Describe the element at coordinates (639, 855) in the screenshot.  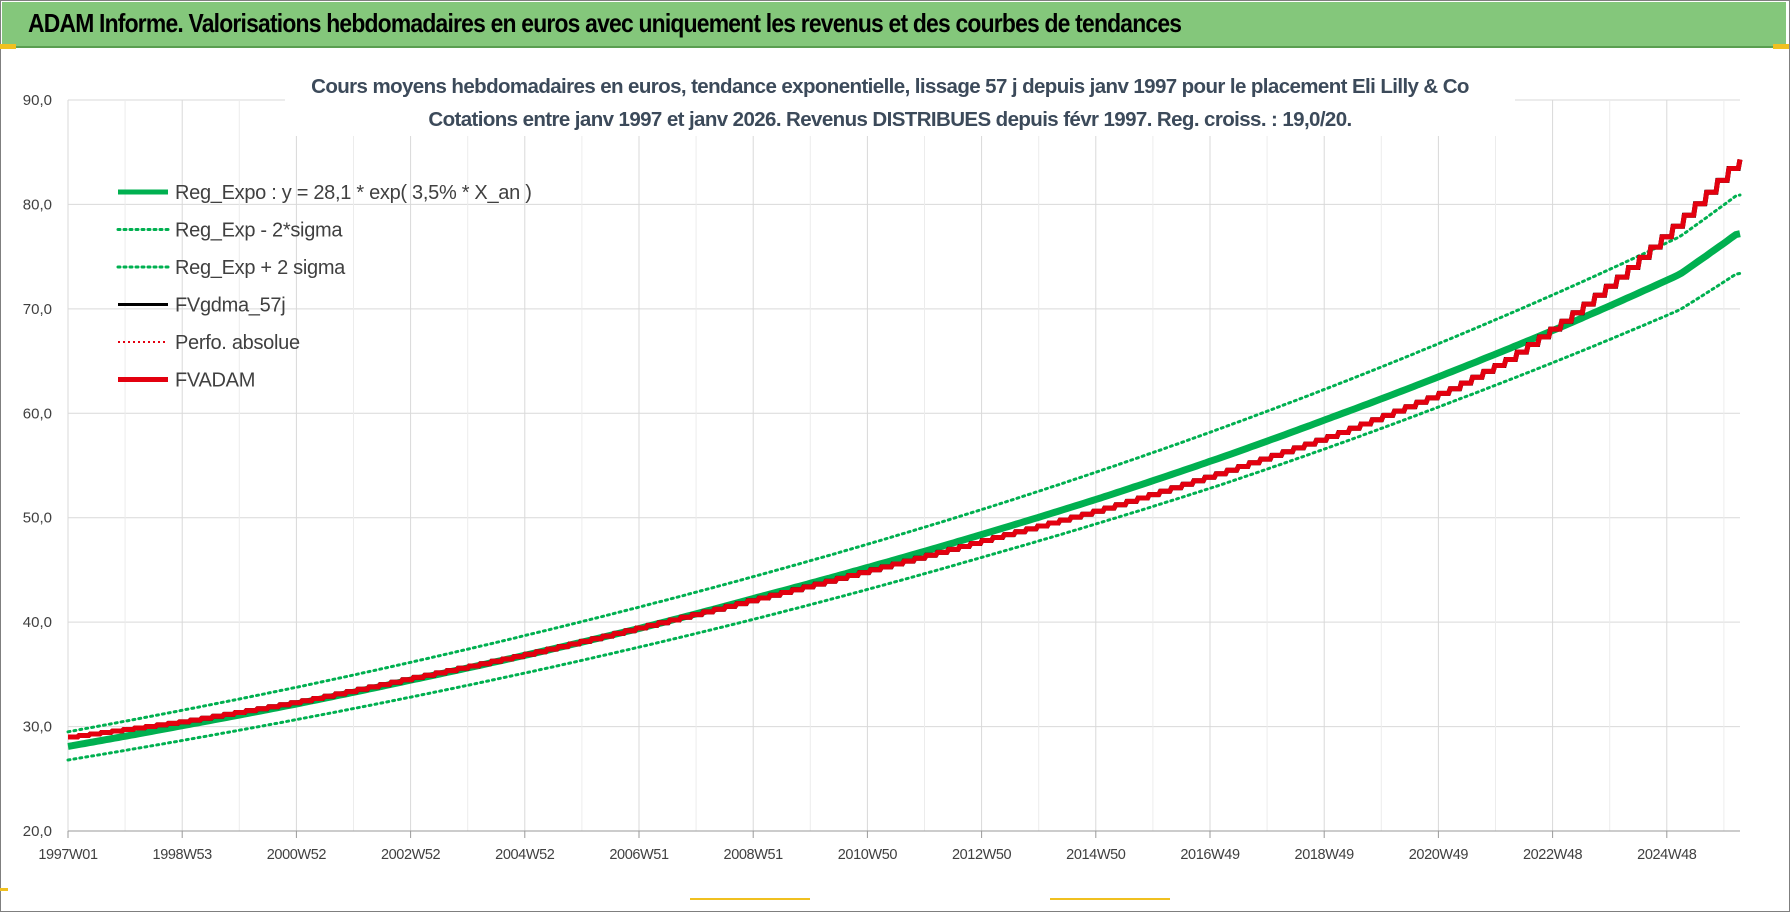
I see `x-tick-label: 2006W51` at that location.